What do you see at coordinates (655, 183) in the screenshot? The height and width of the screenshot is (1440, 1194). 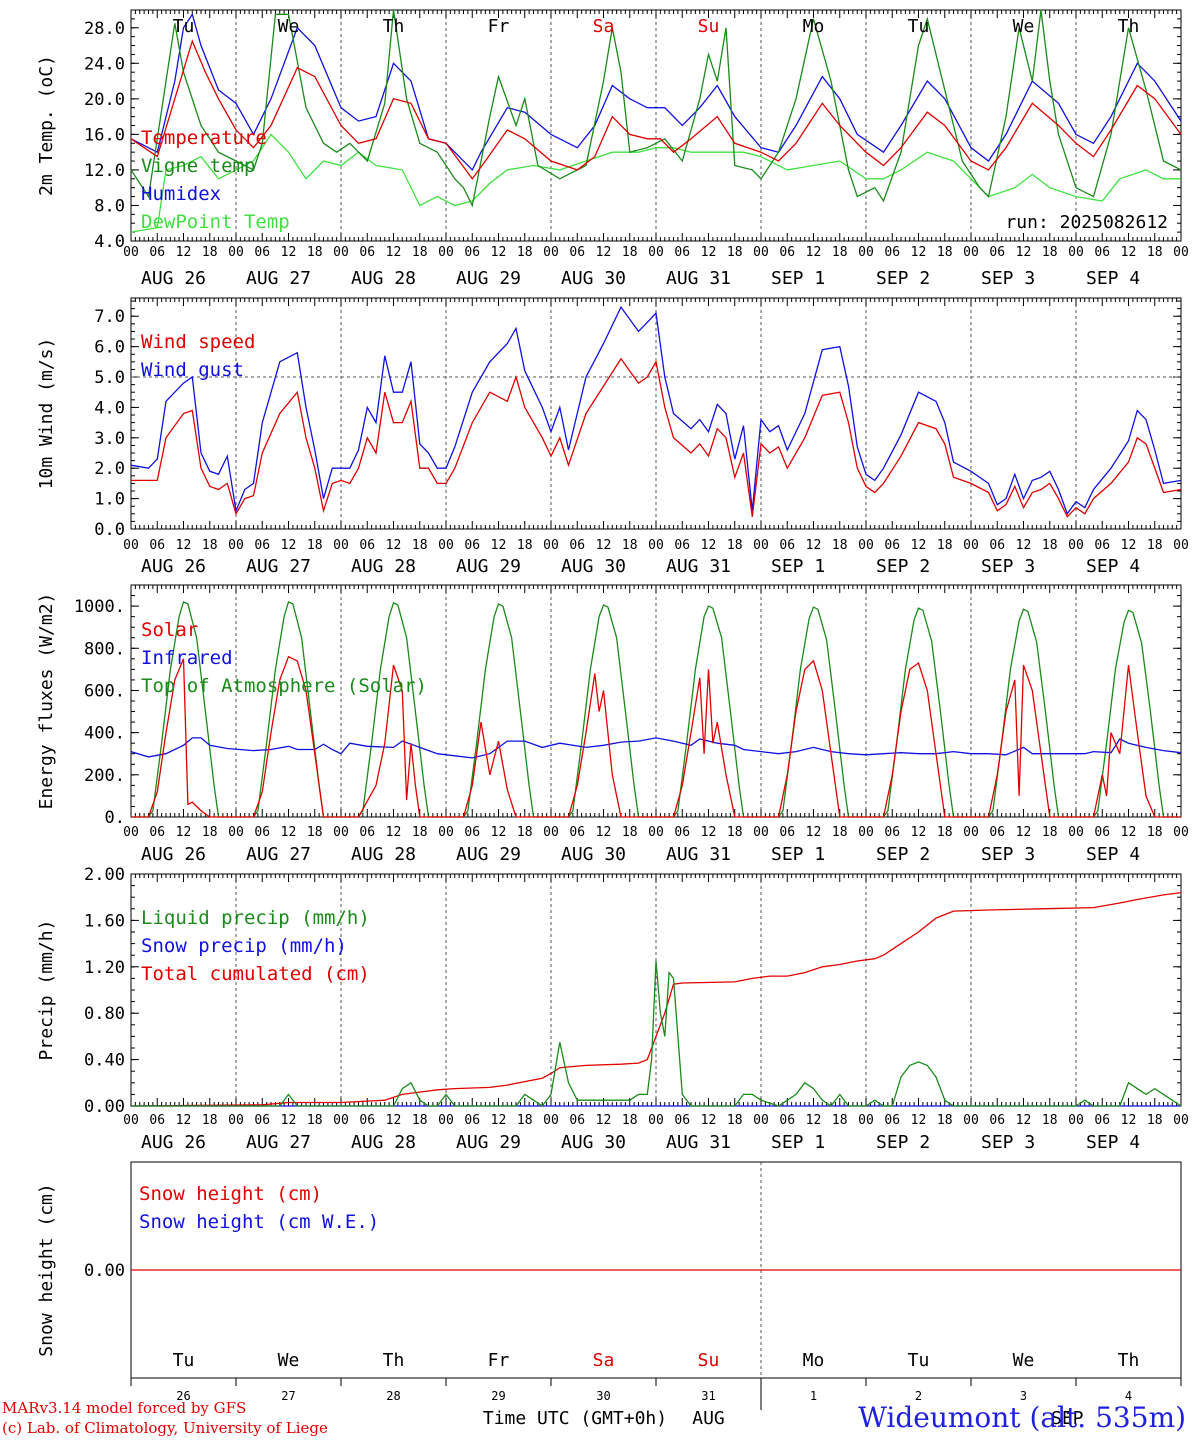 I see `temp-series-dewpoint-temp` at bounding box center [655, 183].